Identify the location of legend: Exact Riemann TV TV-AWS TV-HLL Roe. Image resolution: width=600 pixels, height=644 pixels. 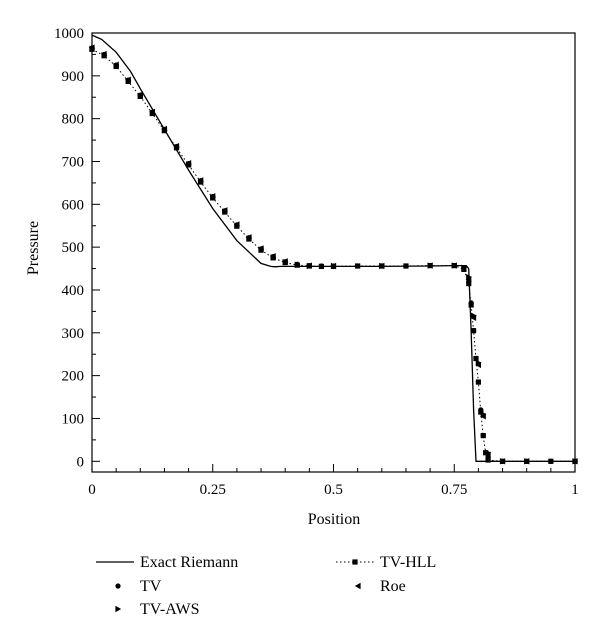
(266, 586).